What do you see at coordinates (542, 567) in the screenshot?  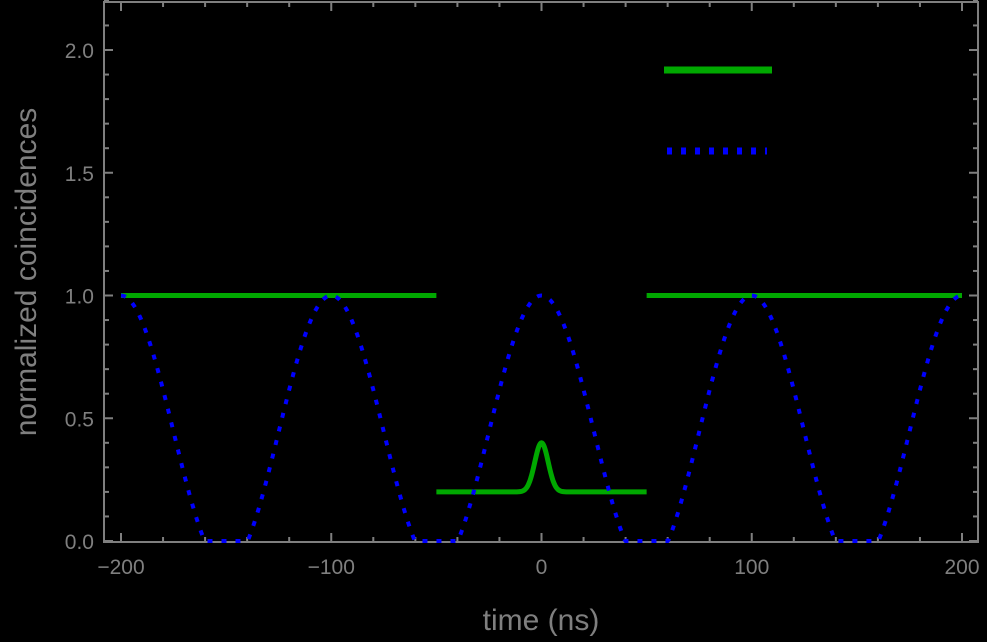 I see `x-tick-label: 0` at bounding box center [542, 567].